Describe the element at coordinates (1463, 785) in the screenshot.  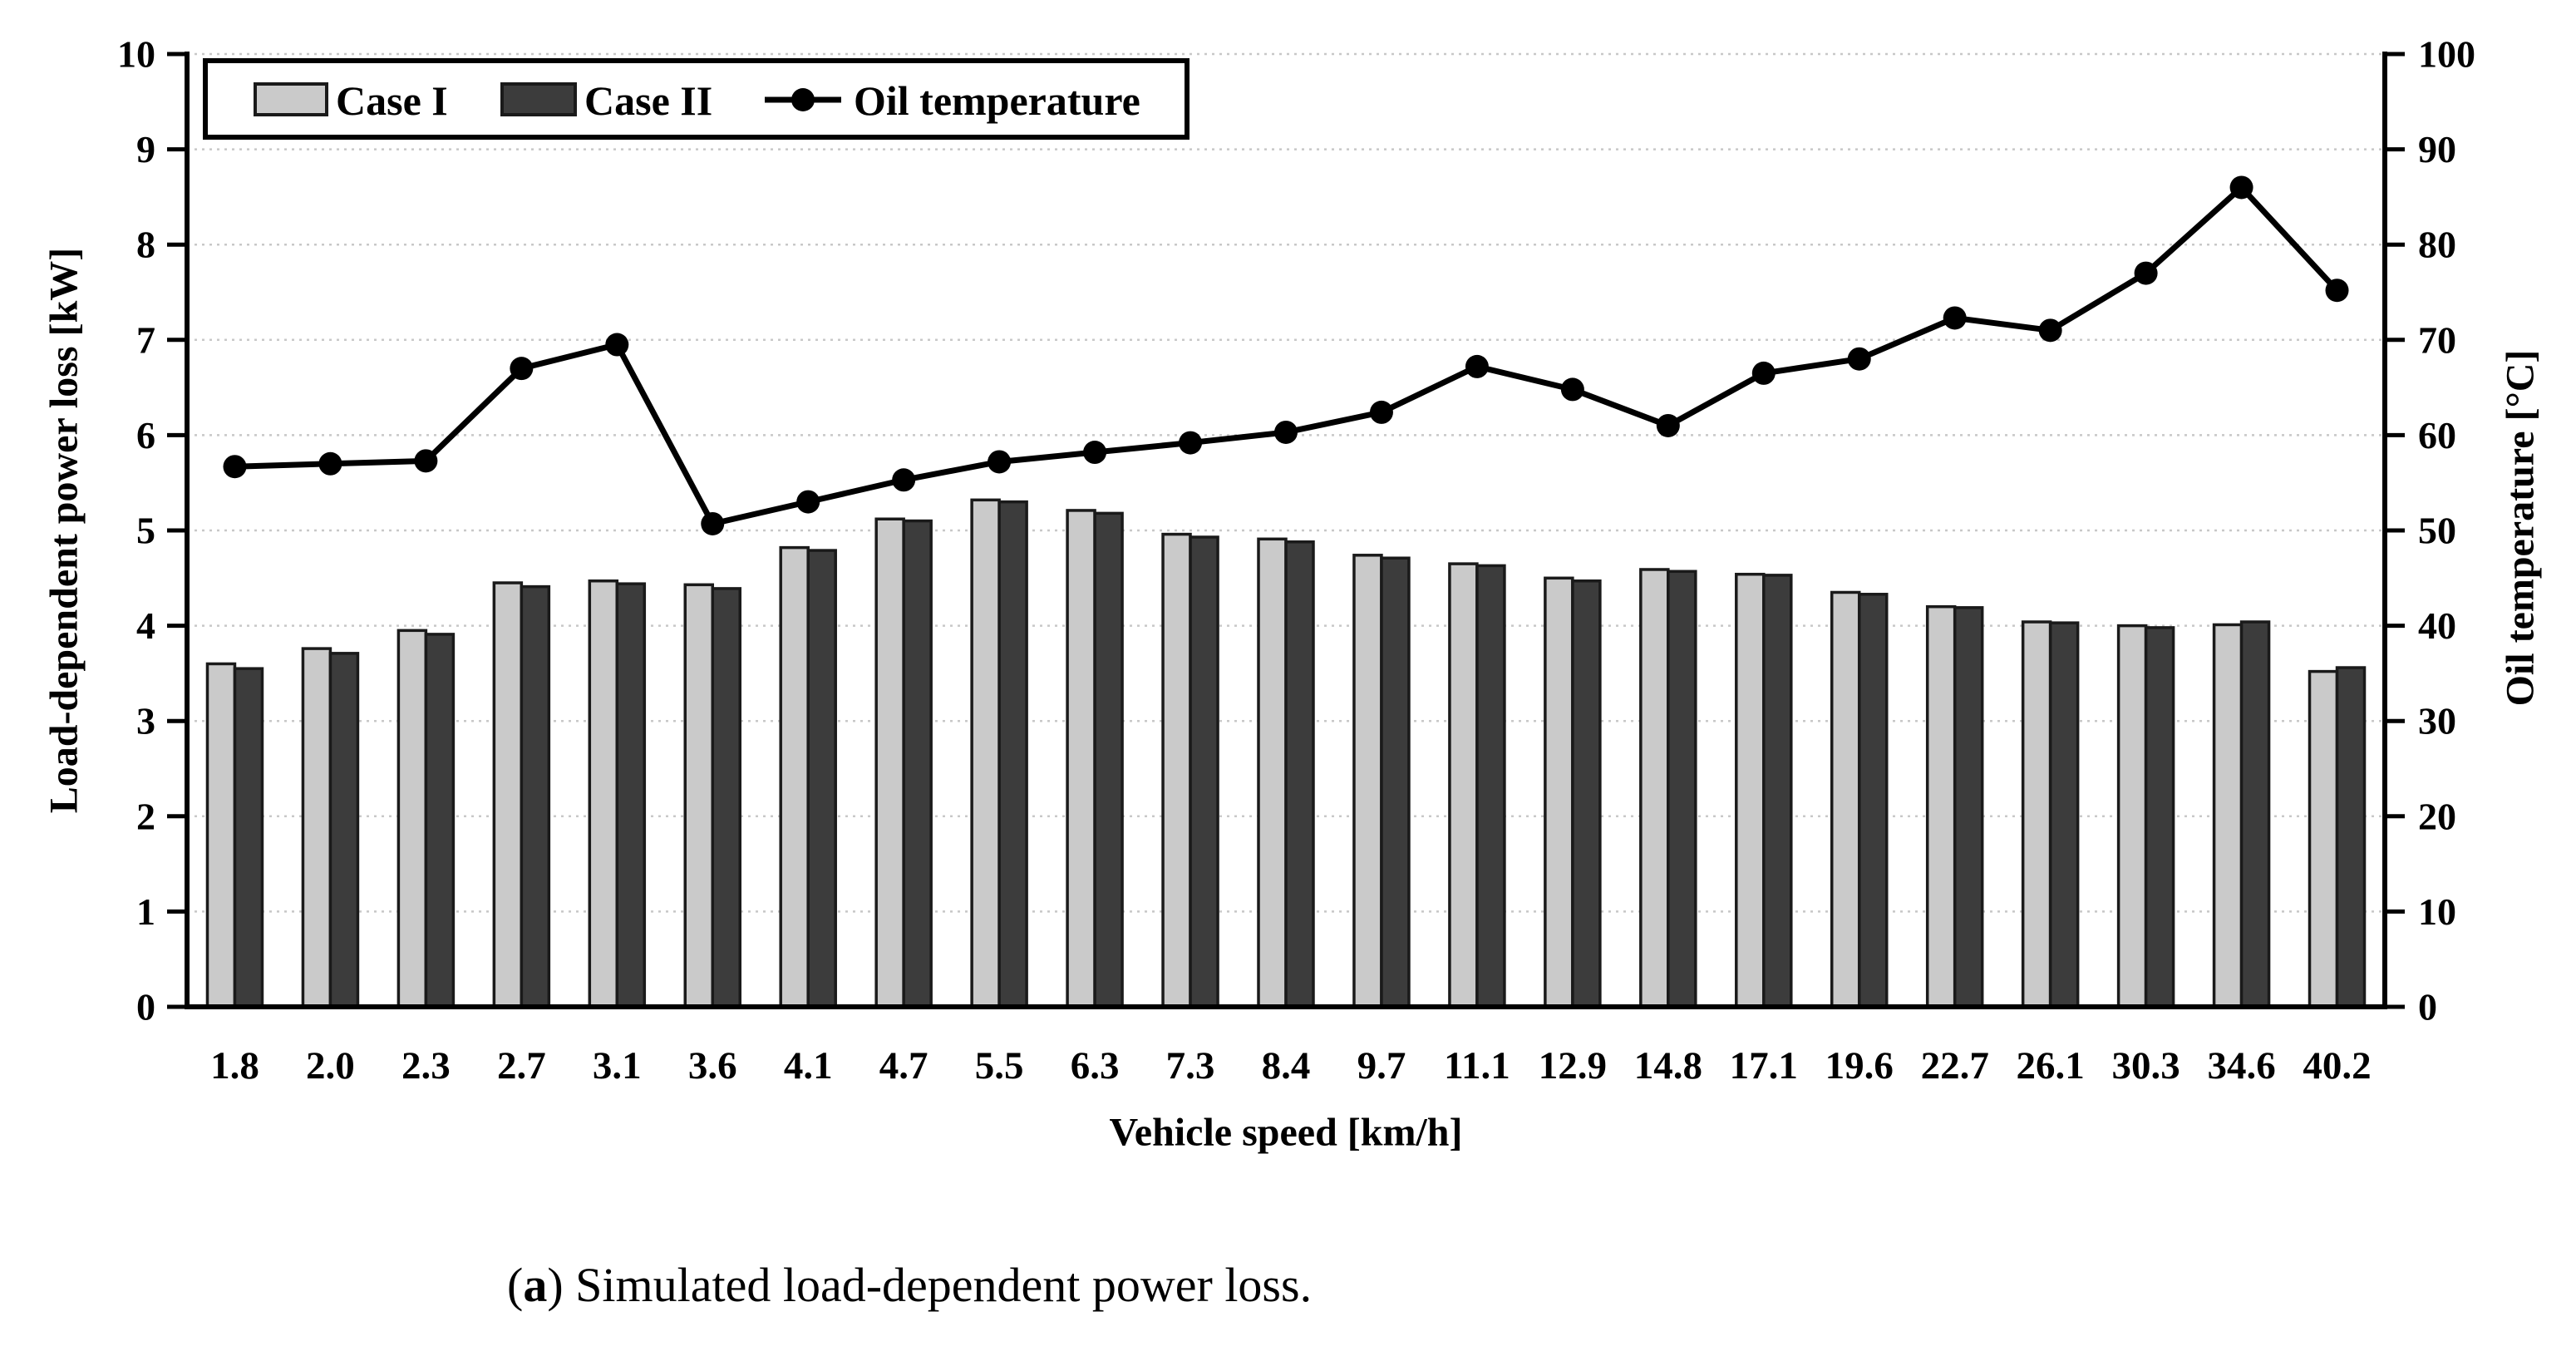
I see `bar-case-i-11.1` at that location.